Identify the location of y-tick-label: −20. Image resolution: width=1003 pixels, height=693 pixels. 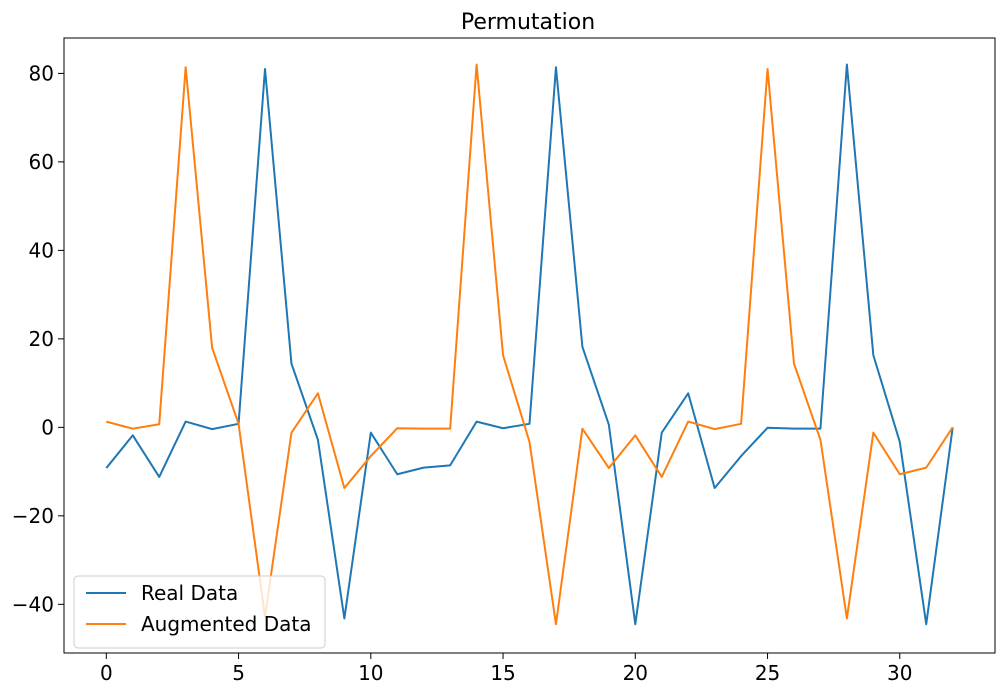
(33, 516).